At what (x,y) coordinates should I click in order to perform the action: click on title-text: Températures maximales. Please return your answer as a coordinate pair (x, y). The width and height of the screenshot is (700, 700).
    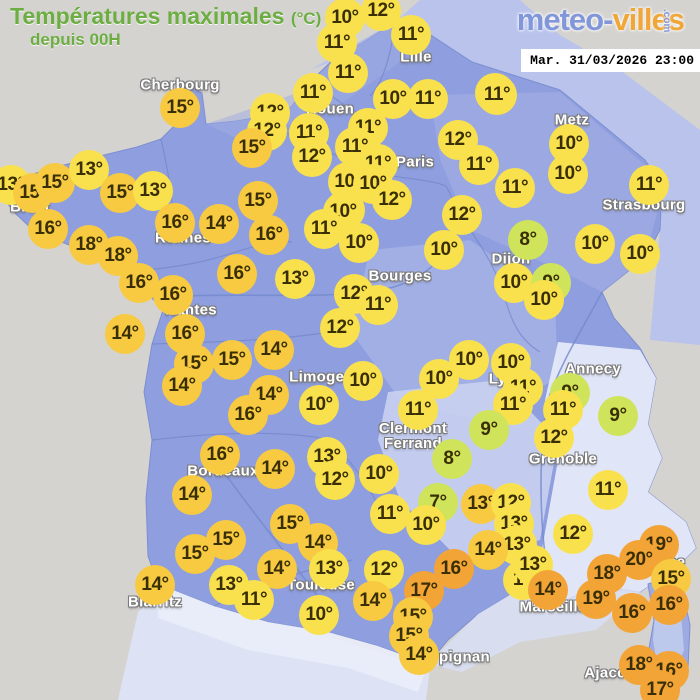
    Looking at the image, I should click on (147, 16).